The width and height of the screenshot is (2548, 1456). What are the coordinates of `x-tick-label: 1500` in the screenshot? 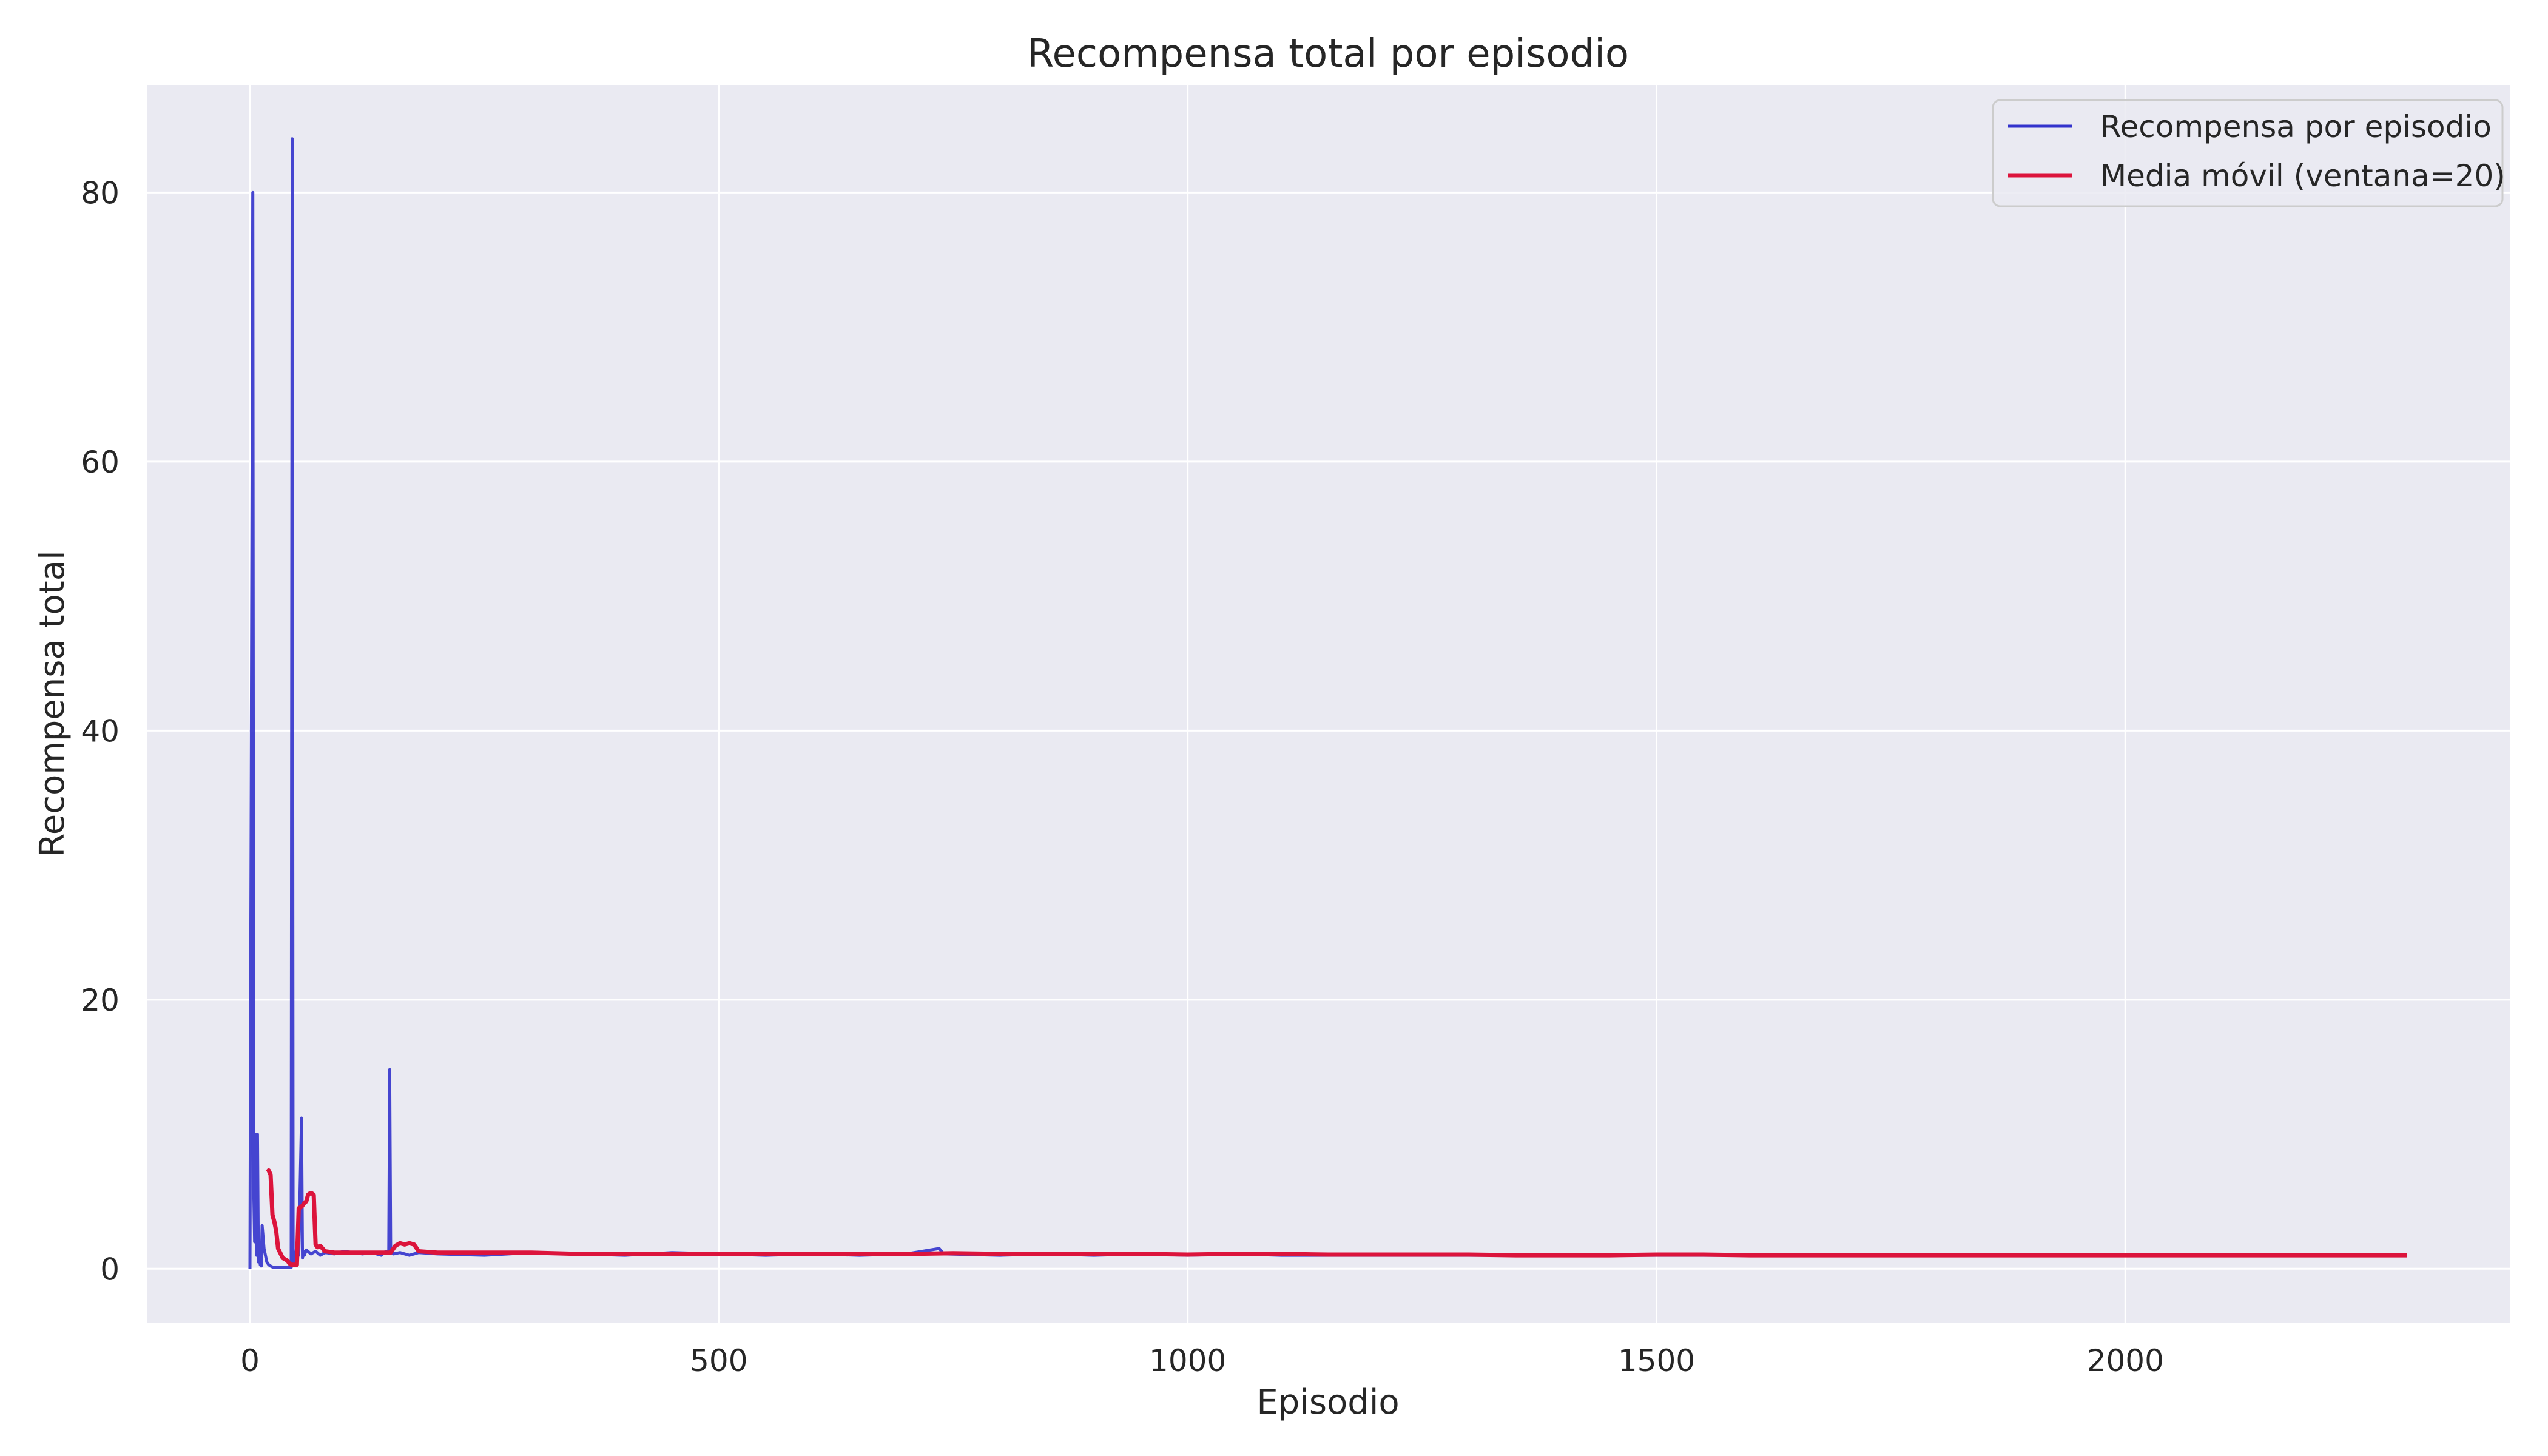 It's located at (1656, 1360).